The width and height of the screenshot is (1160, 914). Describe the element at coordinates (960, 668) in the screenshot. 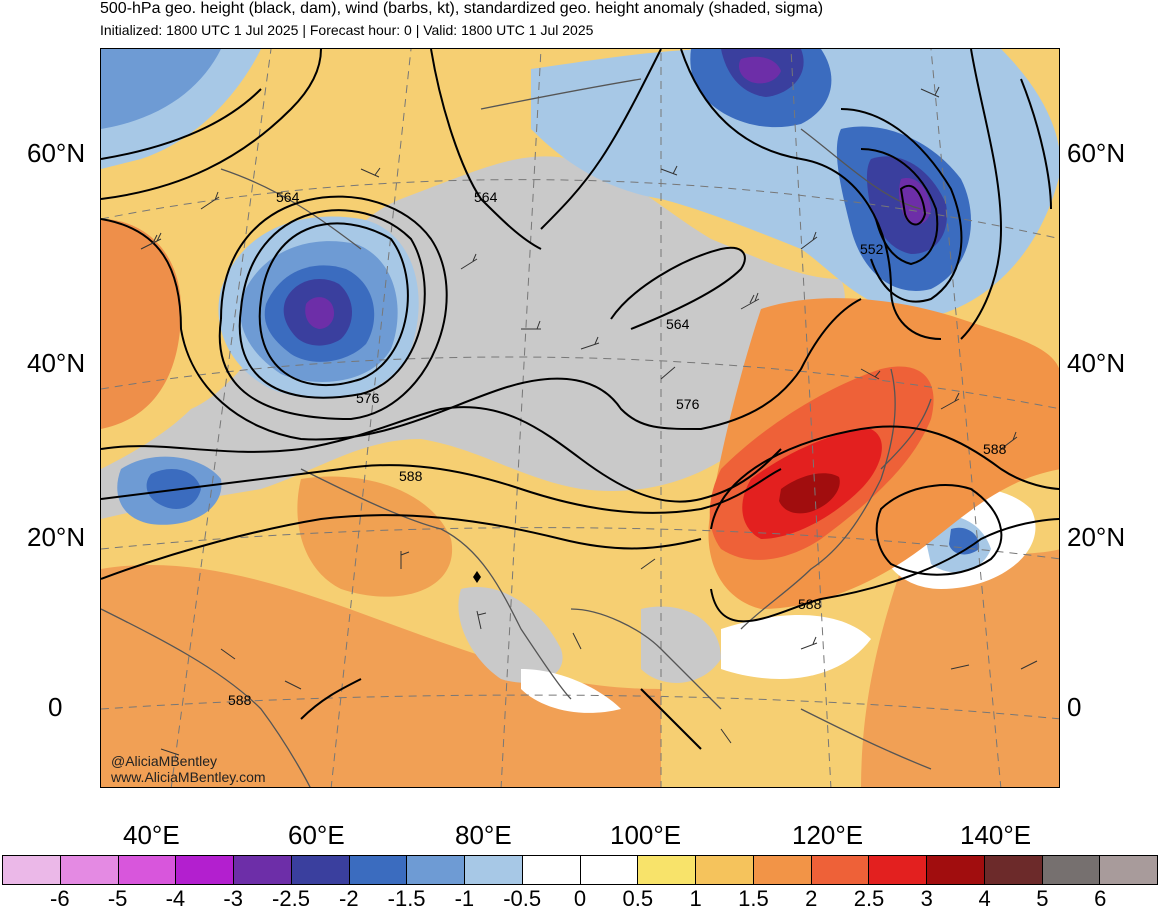

I see `anomaly-orange-southeast` at that location.